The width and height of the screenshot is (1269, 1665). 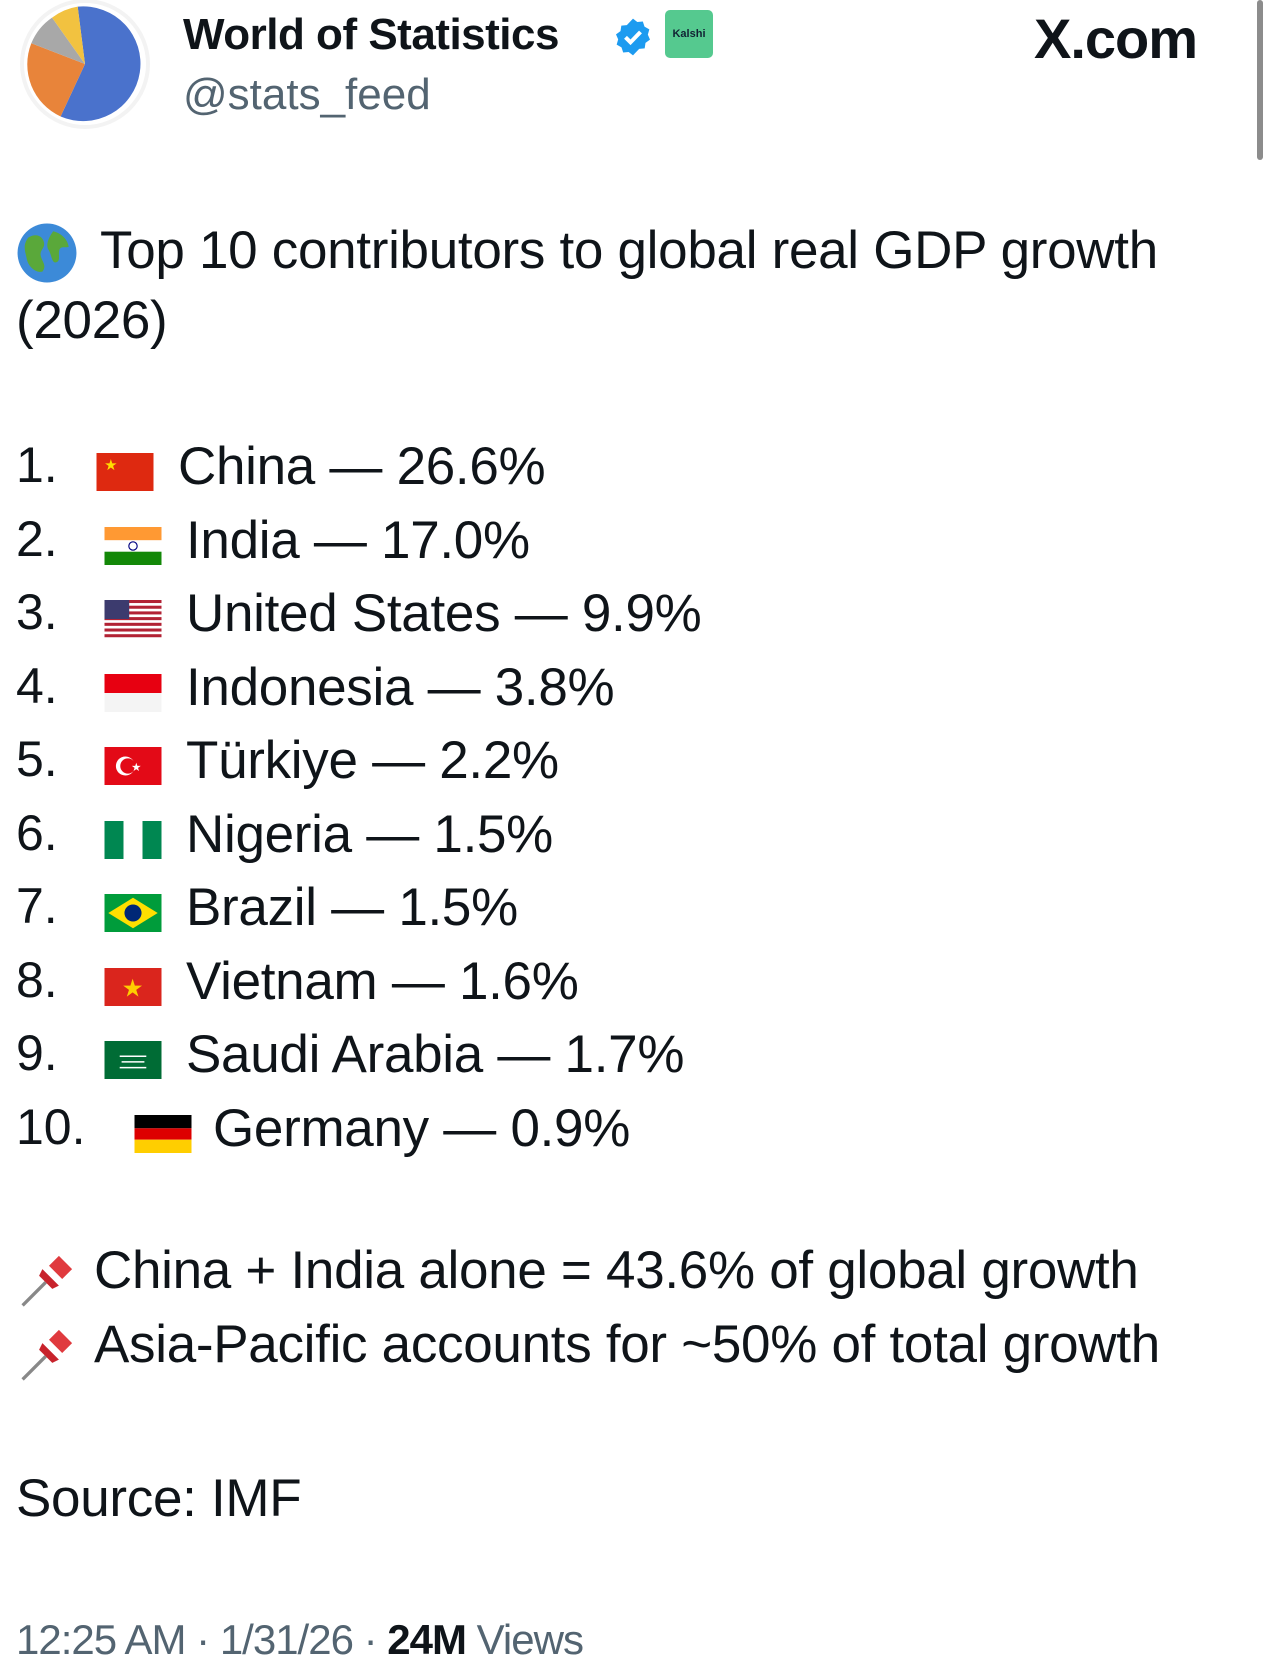 I want to click on views-count: 24M, so click(x=427, y=1639).